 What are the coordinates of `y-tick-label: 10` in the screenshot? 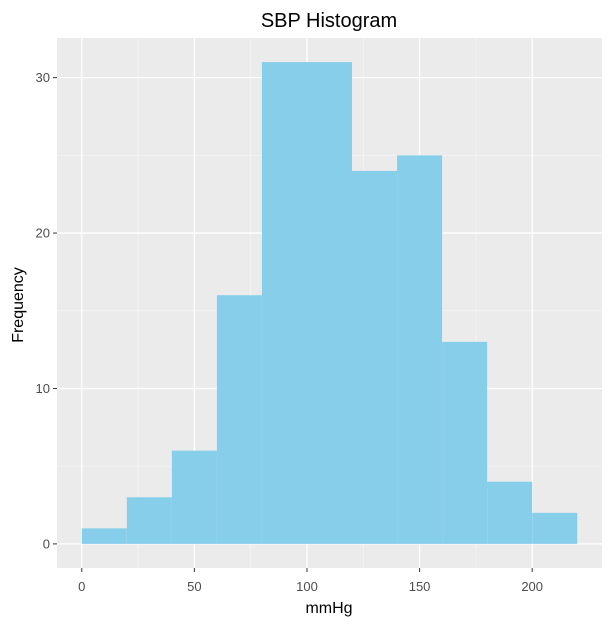 It's located at (43, 388).